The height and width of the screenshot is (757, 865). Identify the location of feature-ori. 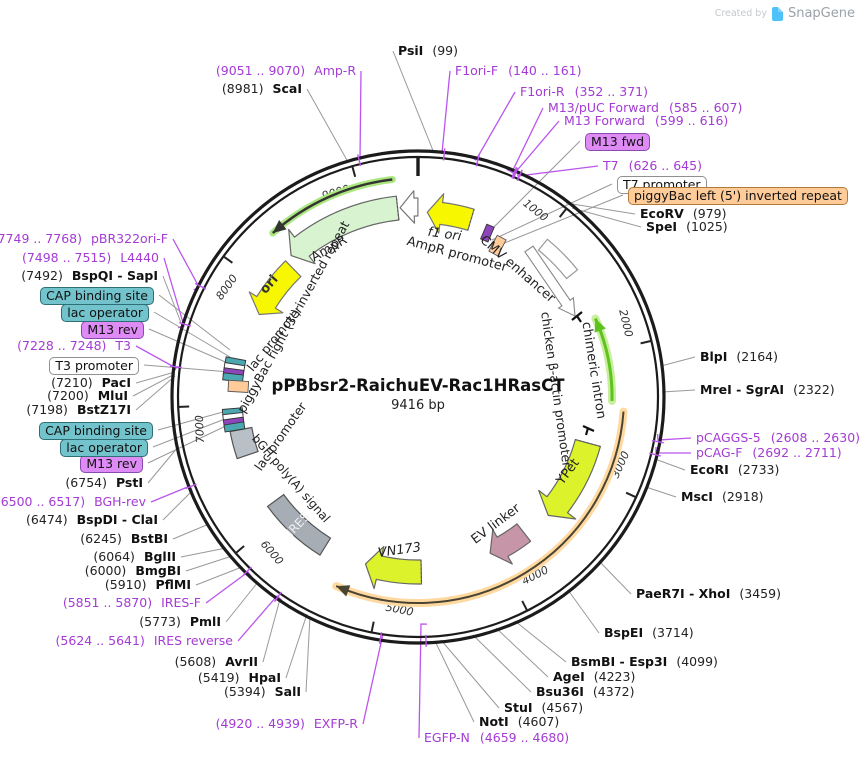
(275, 288).